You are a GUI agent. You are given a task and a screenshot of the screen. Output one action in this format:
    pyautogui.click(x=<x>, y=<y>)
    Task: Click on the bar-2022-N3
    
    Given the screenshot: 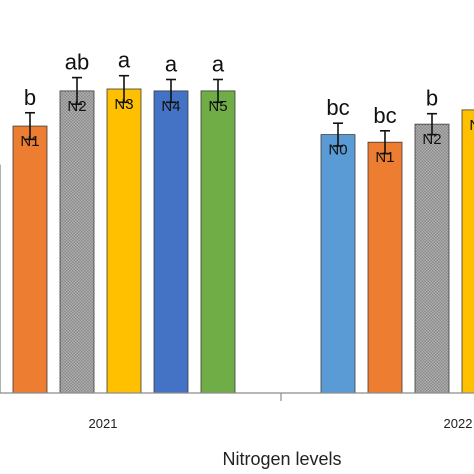 What is the action you would take?
    pyautogui.click(x=467, y=251)
    